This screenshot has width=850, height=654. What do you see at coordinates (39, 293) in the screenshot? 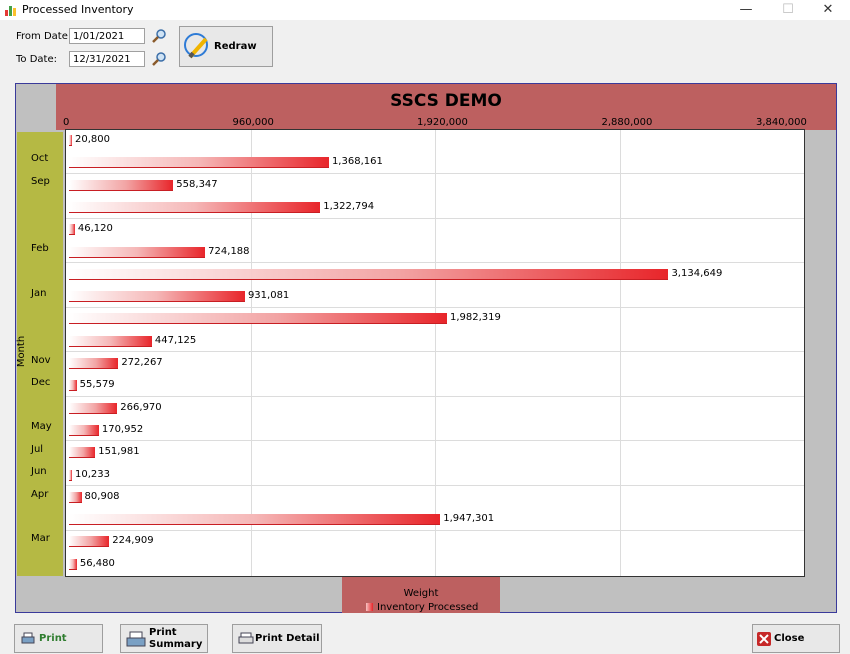
I see `category-label: Jan` at bounding box center [39, 293].